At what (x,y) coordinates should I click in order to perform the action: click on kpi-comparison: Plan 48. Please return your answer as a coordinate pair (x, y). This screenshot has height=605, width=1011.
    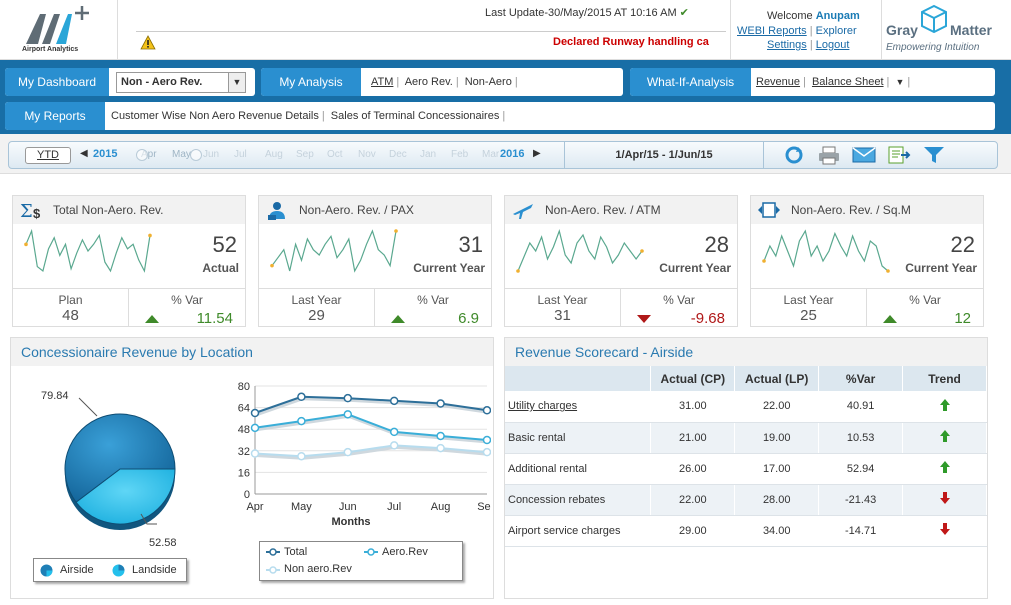
    Looking at the image, I should click on (71, 308).